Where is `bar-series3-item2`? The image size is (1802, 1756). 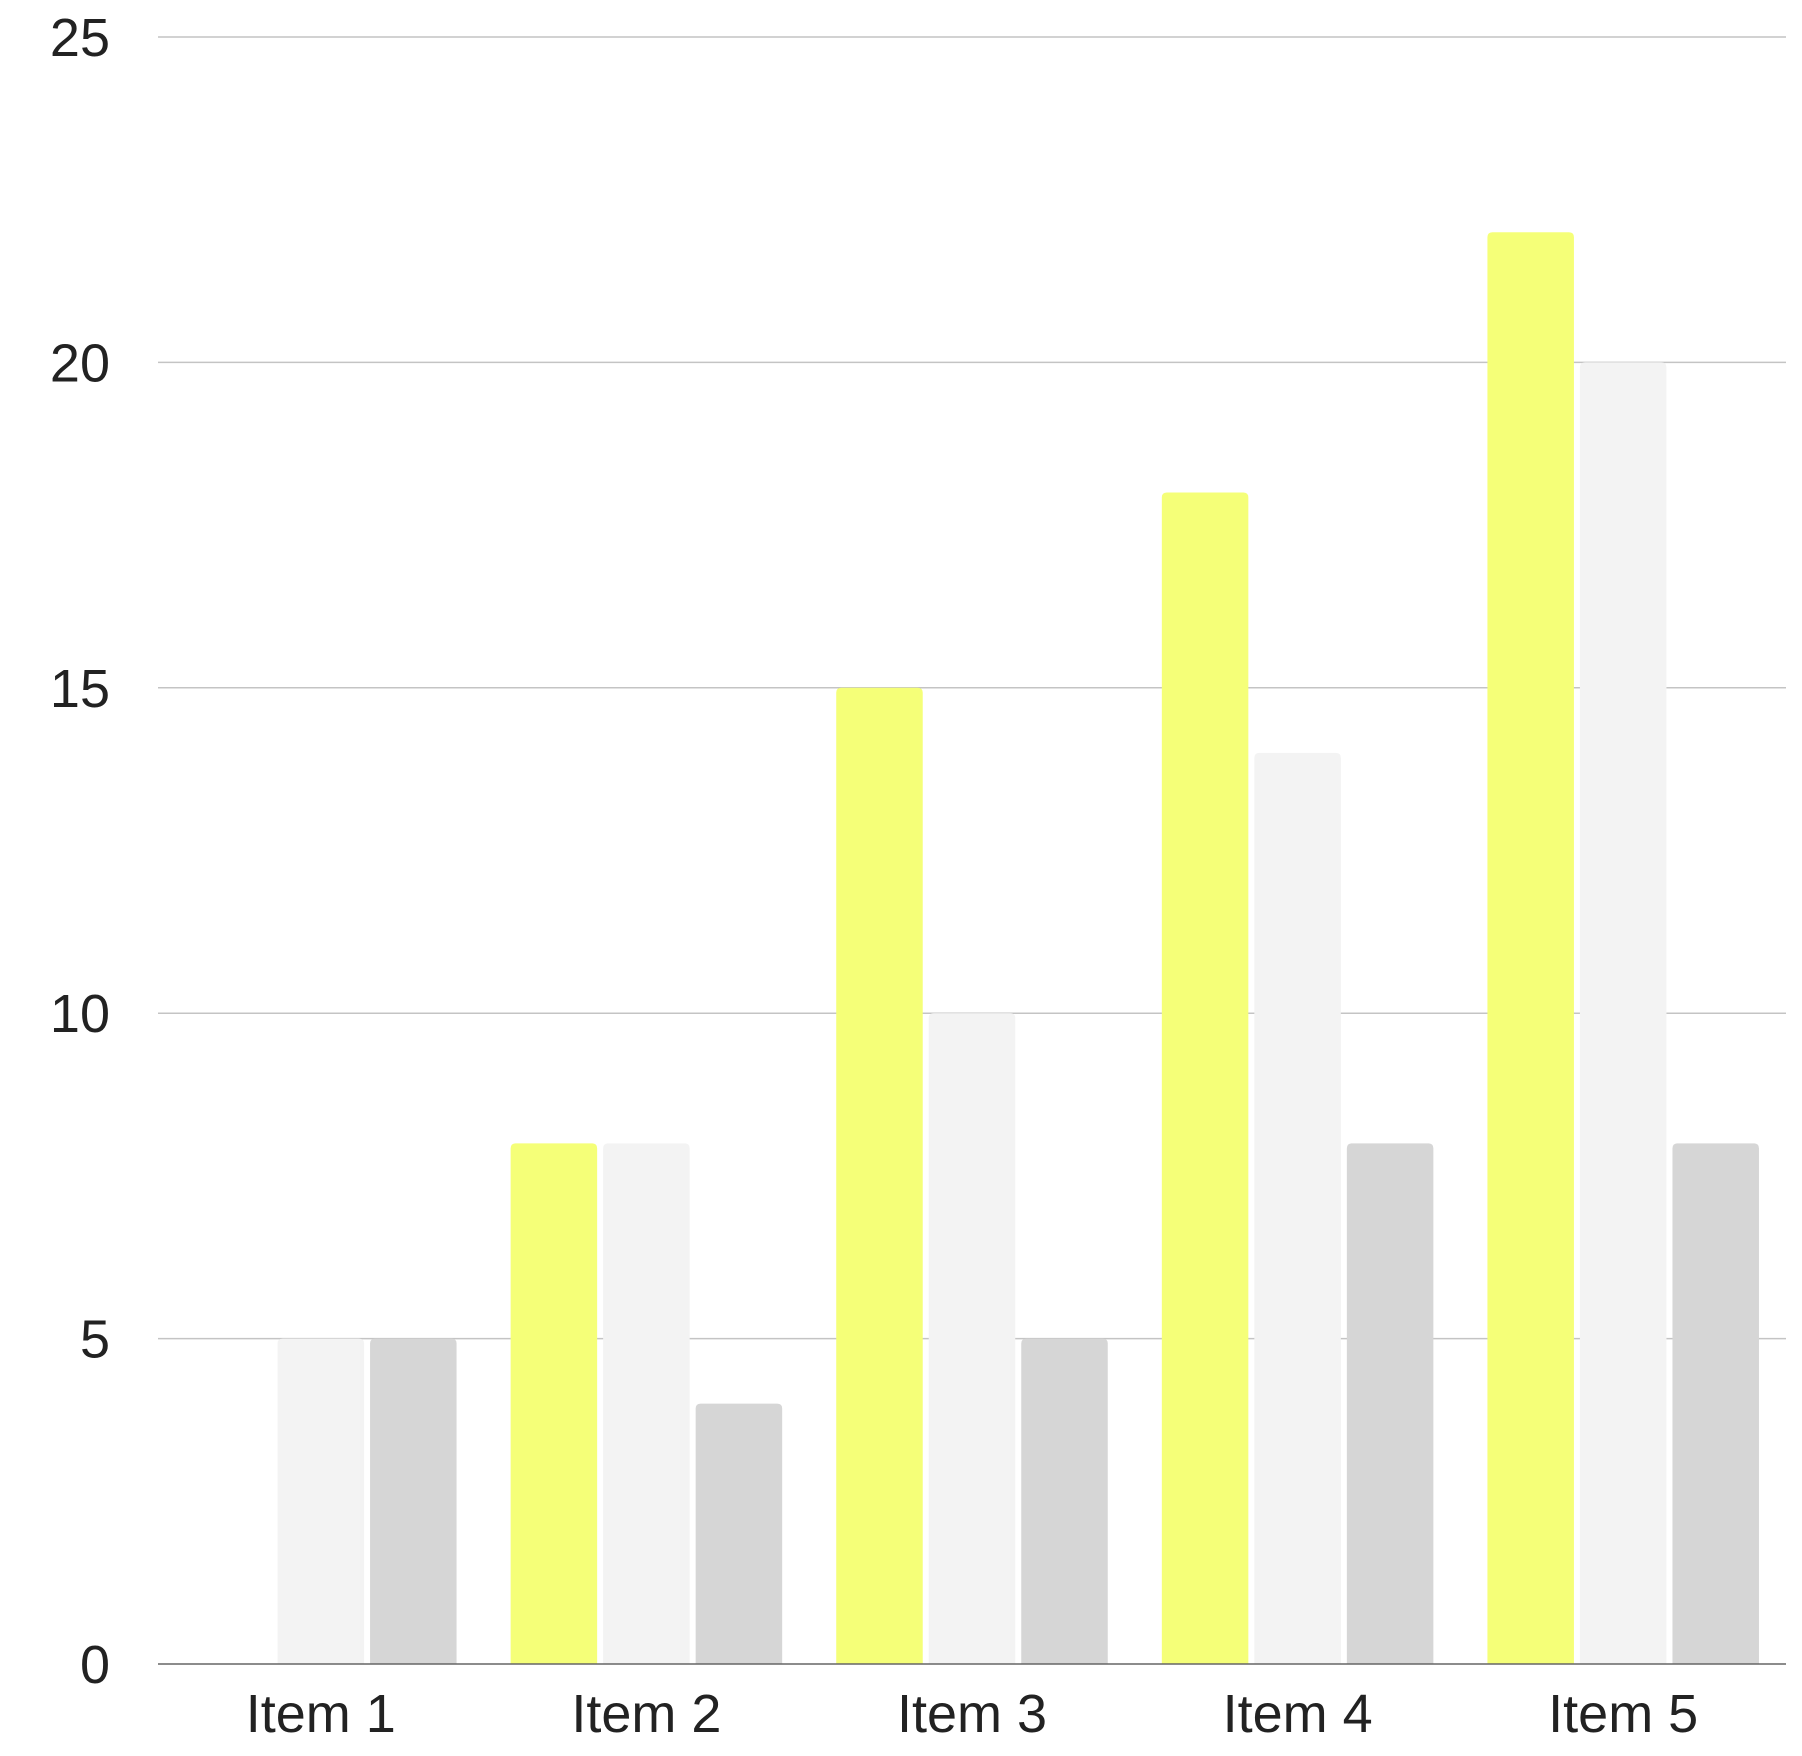
bar-series3-item2 is located at coordinates (739, 1533).